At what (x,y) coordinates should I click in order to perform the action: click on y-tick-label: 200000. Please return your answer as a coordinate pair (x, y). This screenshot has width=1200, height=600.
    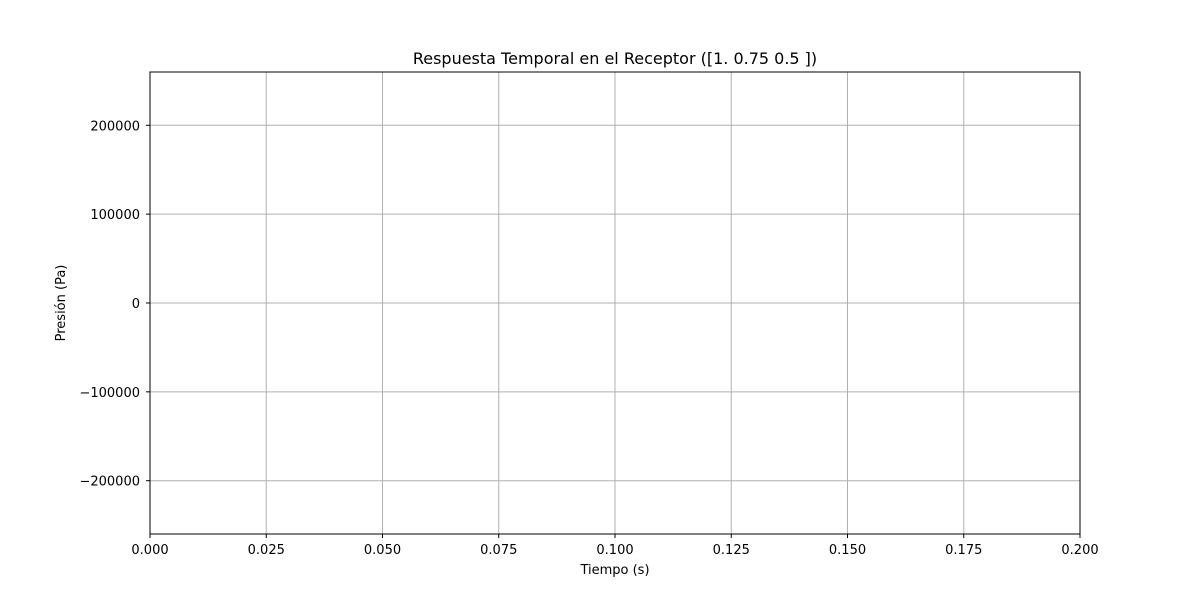
    Looking at the image, I should click on (115, 126).